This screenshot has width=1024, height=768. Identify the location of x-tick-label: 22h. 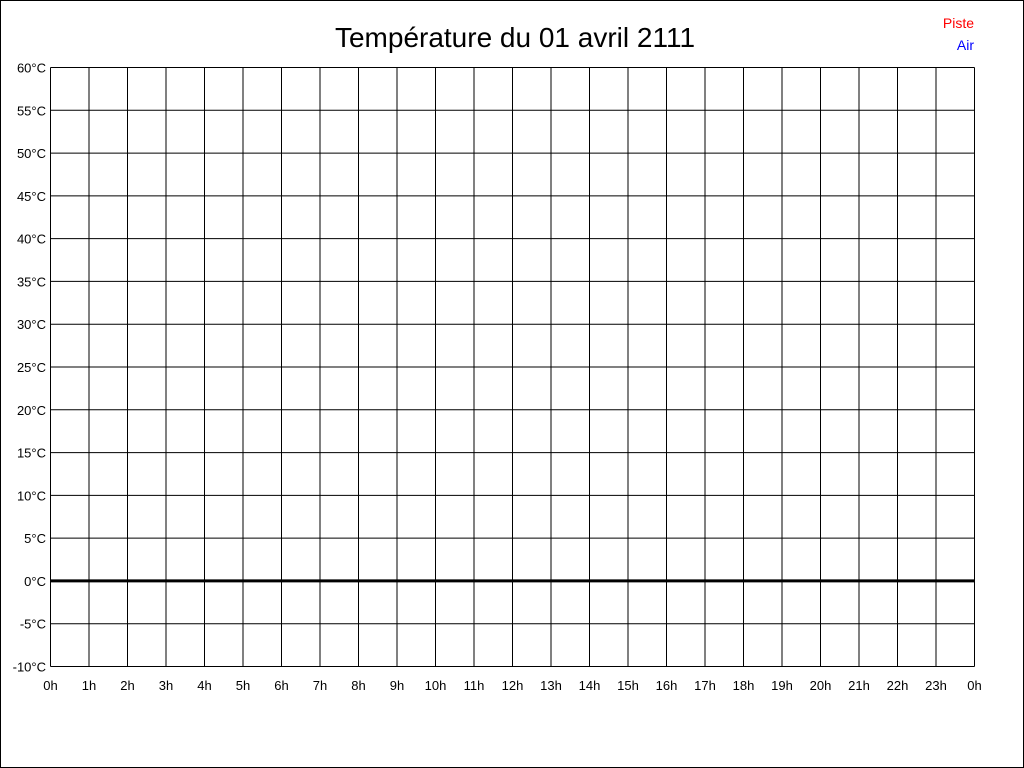
(898, 685).